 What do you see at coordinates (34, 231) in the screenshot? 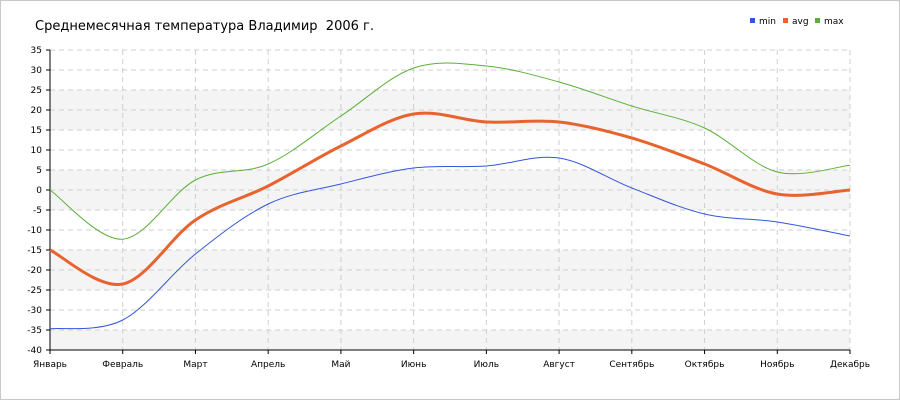
I see `y-tick-label: -10` at bounding box center [34, 231].